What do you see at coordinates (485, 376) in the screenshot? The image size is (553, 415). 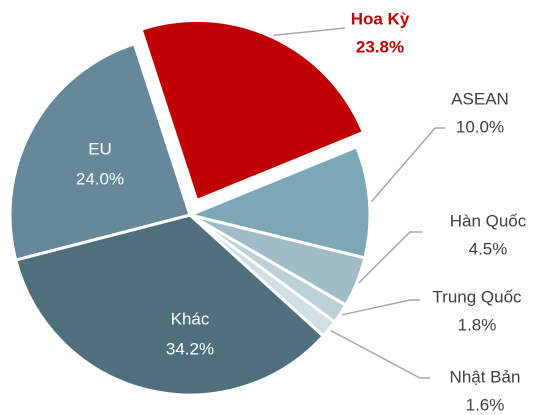 I see `slice-label: Nhật Bản` at bounding box center [485, 376].